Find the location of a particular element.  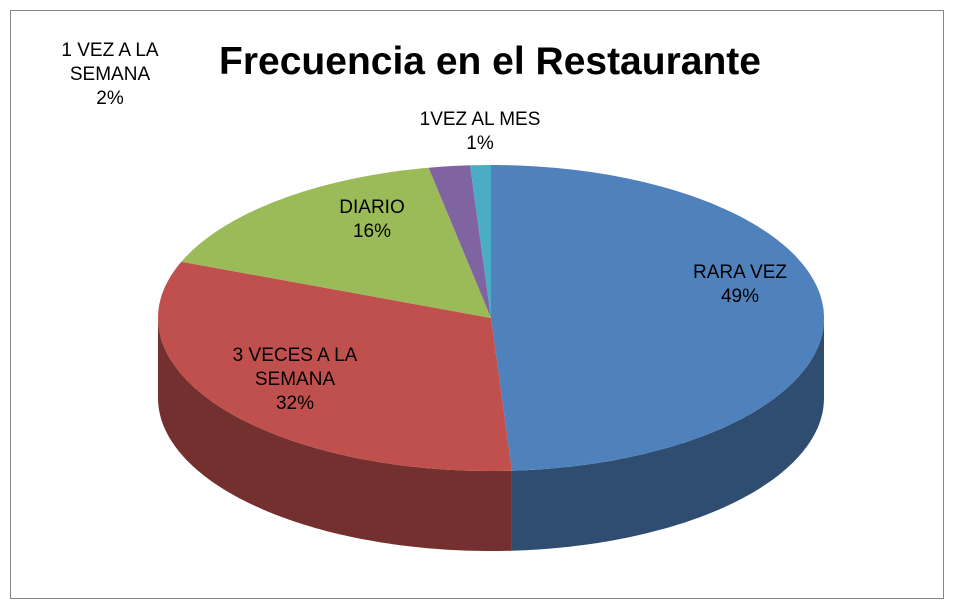

data-label: RARA VEZ 49% is located at coordinates (740, 285).